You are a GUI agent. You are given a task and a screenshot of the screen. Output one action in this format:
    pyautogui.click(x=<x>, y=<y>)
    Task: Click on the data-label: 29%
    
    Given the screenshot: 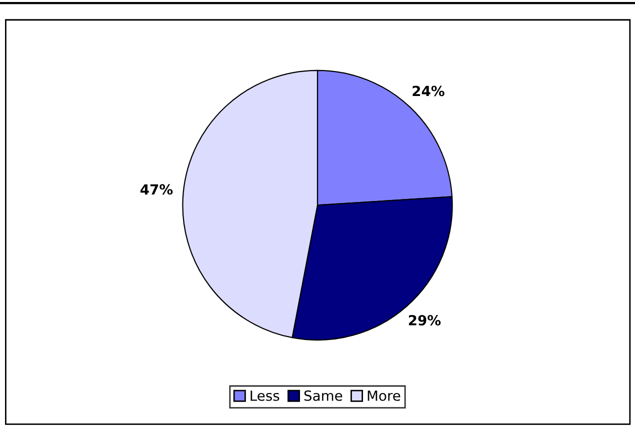 What is the action you would take?
    pyautogui.click(x=424, y=320)
    